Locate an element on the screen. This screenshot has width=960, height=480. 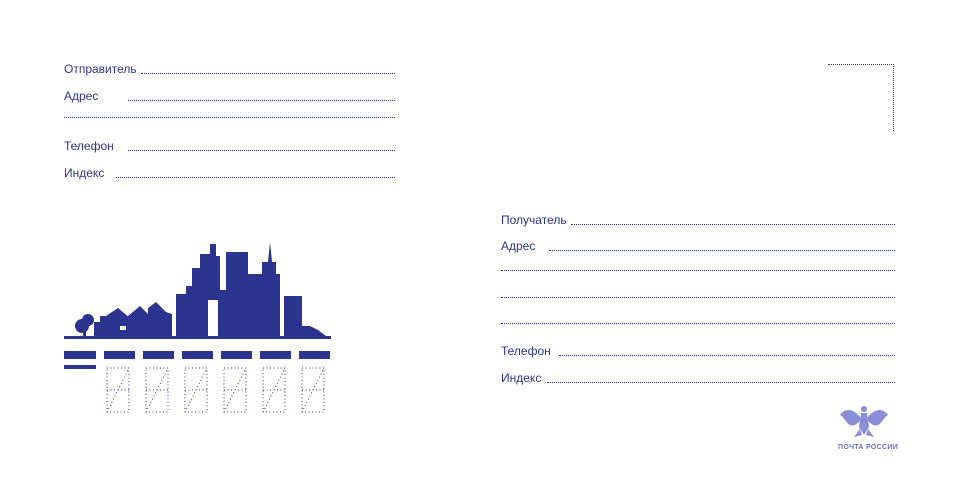
recipient-phone-field: Телефон is located at coordinates (698, 351).